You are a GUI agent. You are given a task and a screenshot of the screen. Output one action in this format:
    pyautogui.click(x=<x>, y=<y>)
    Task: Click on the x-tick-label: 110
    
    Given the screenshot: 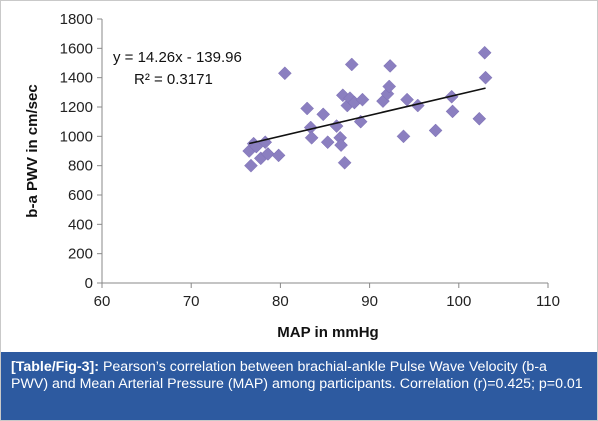 What is the action you would take?
    pyautogui.click(x=548, y=301)
    